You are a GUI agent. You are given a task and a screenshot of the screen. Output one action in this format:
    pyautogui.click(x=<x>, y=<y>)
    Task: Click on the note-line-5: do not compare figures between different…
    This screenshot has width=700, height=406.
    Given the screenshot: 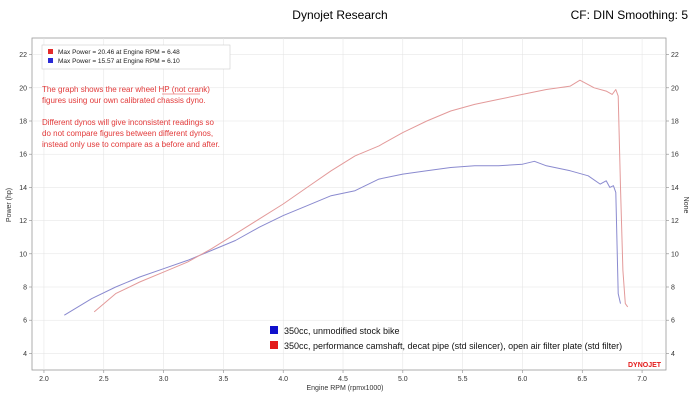 What is the action you would take?
    pyautogui.click(x=127, y=133)
    